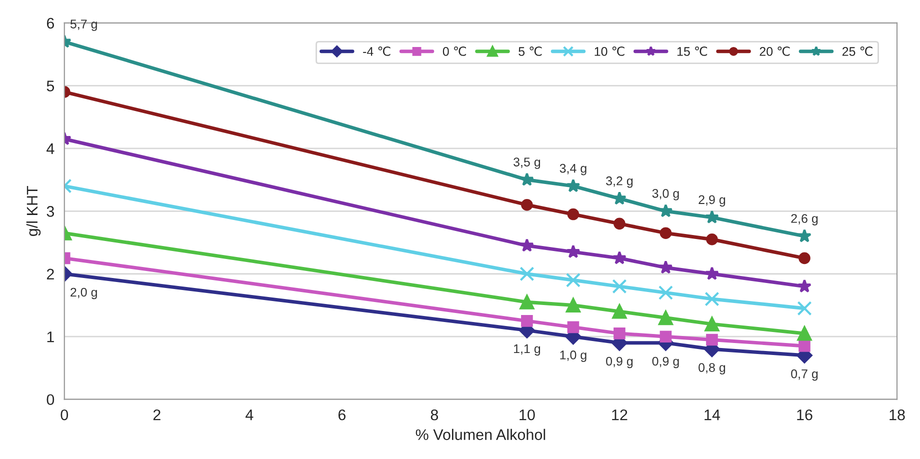 Image resolution: width=920 pixels, height=459 pixels. What do you see at coordinates (64, 414) in the screenshot?
I see `x-tick-label: 0` at bounding box center [64, 414].